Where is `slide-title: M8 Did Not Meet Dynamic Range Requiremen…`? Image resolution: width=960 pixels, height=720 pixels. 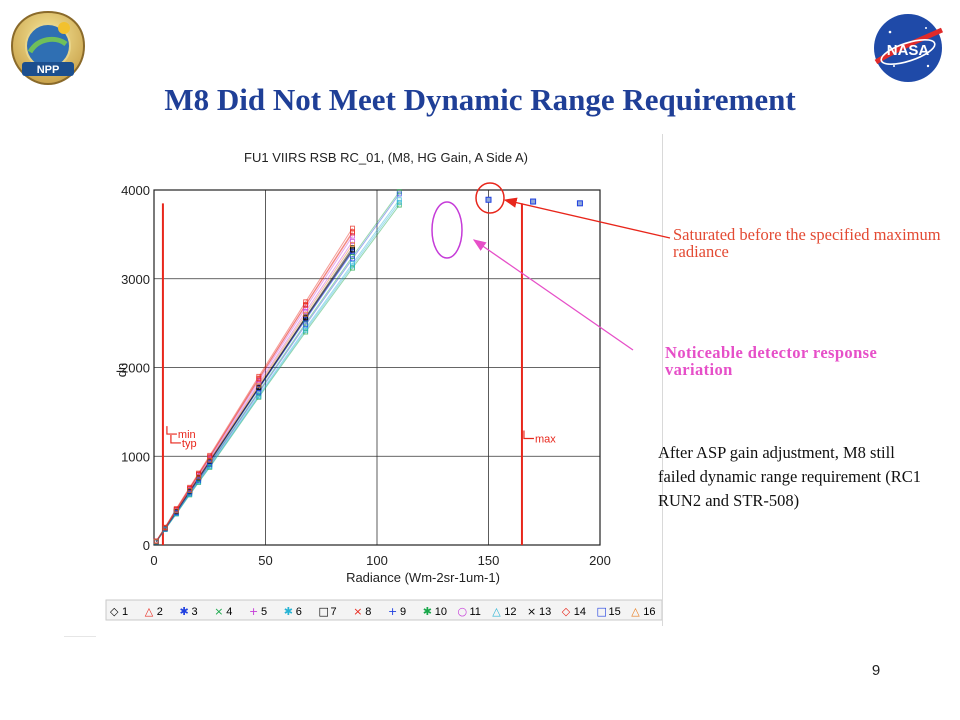 slide-title: M8 Did Not Meet Dynamic Range Requiremen… is located at coordinates (480, 99).